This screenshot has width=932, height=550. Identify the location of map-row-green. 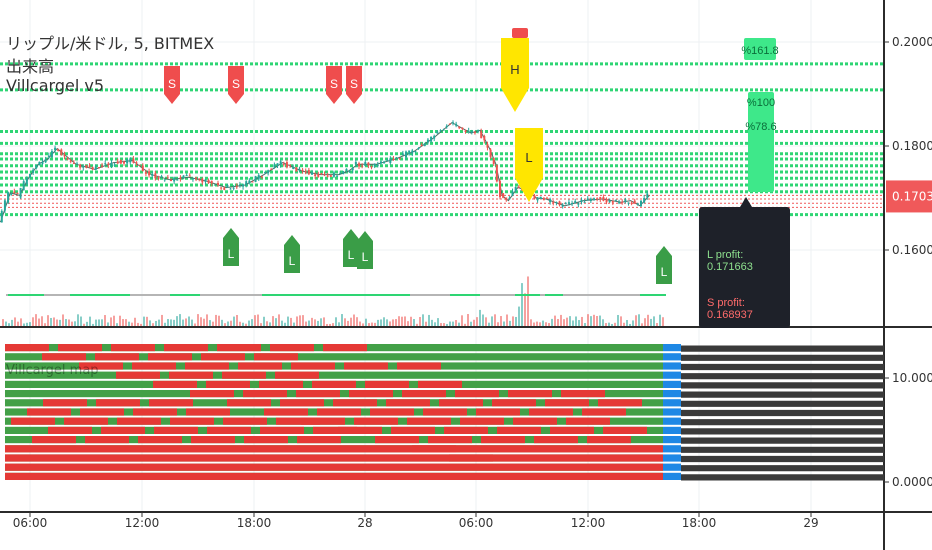
(334, 375).